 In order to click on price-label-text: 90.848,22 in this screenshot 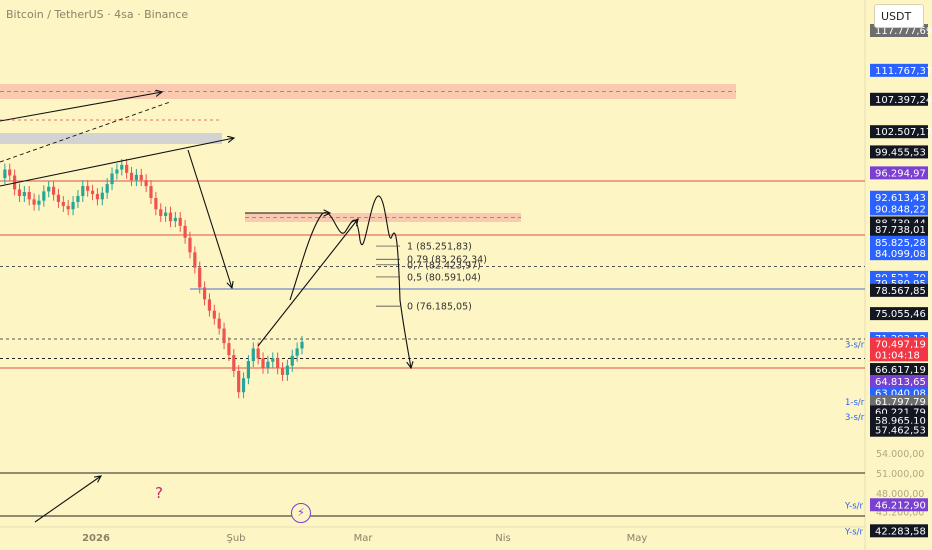, I will do `click(900, 209)`.